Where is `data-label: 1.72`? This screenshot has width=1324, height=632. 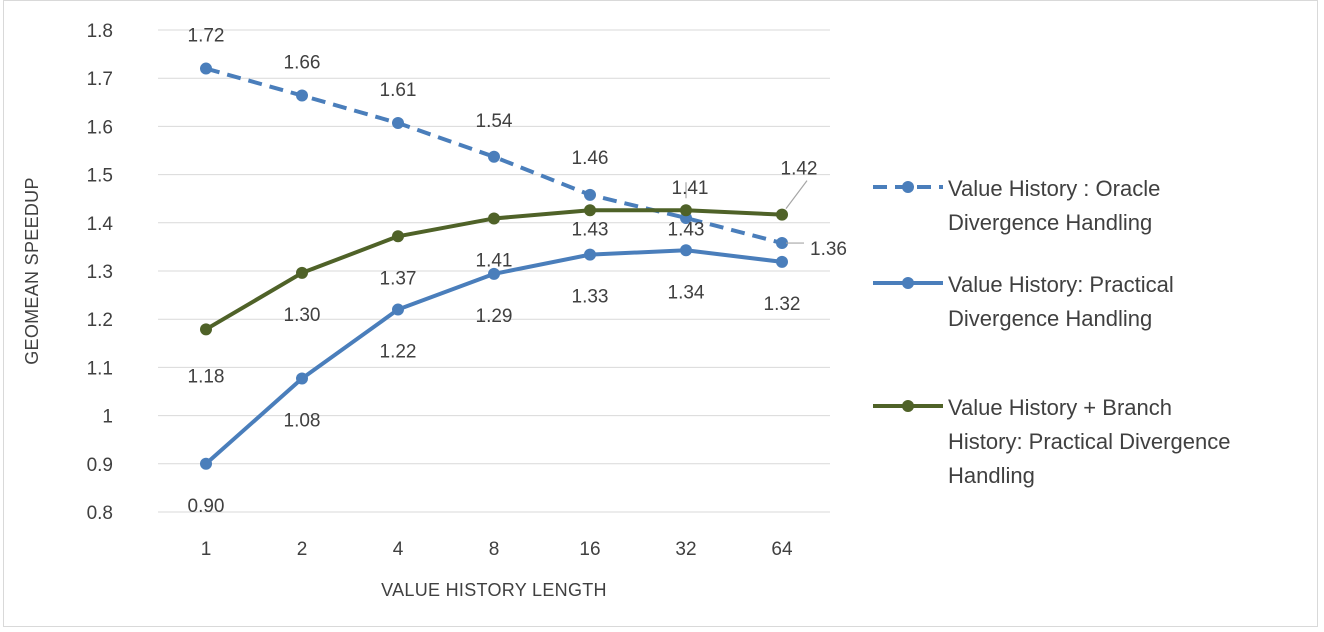
data-label: 1.72 is located at coordinates (206, 36).